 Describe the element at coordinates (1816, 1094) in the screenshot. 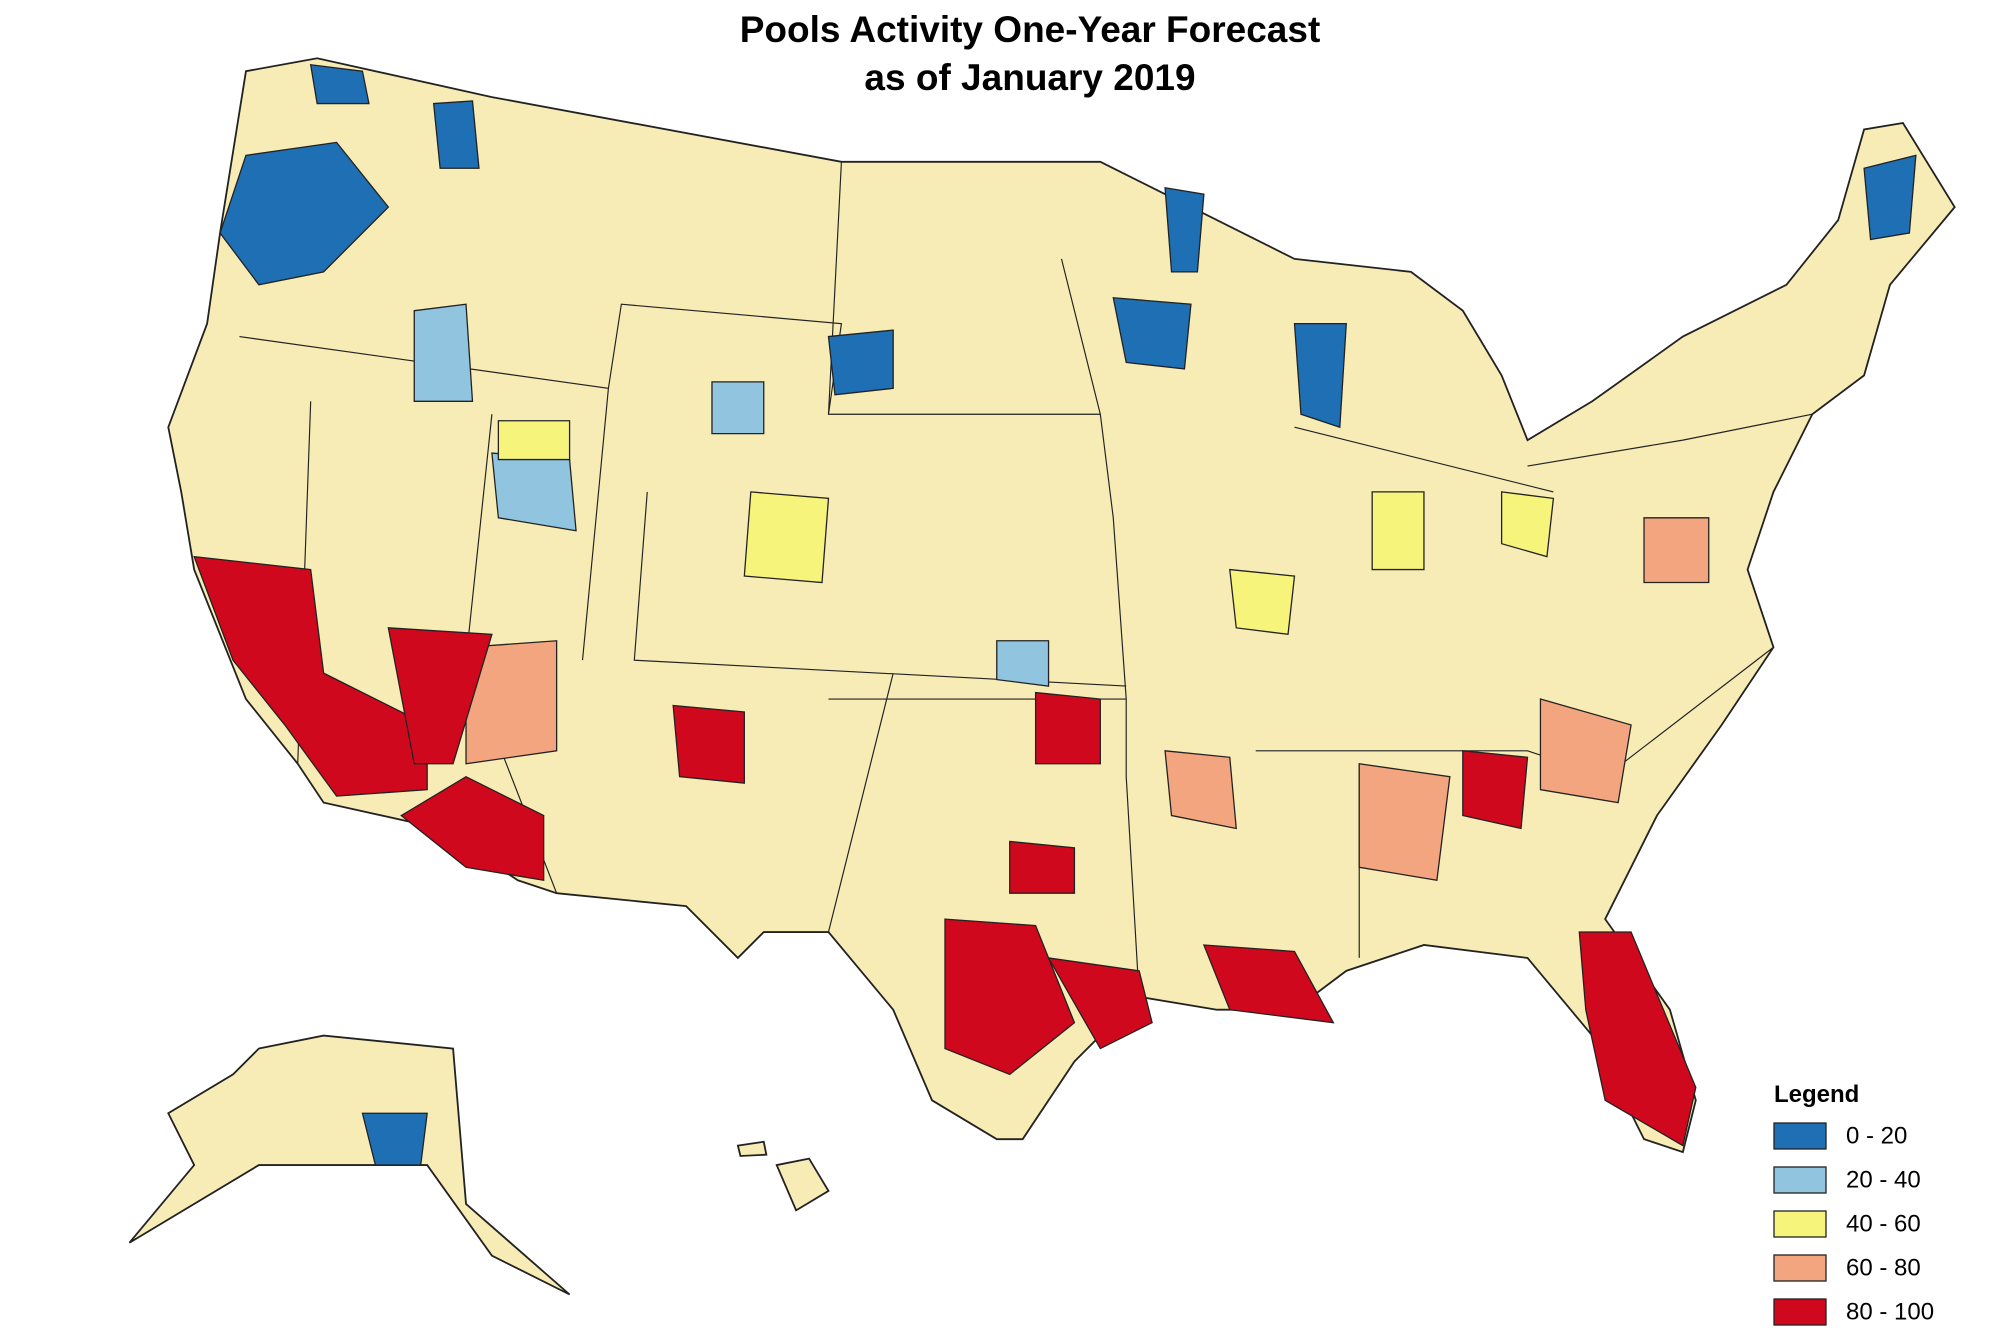

I see `legend-title: Legend` at that location.